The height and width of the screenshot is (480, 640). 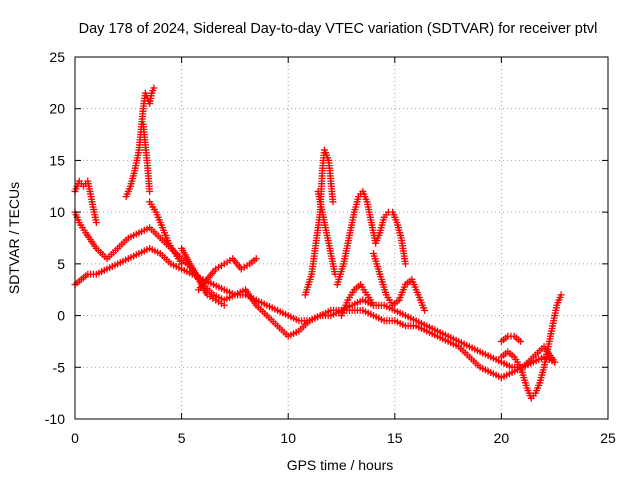 I want to click on y-tick-label: 0, so click(x=61, y=316).